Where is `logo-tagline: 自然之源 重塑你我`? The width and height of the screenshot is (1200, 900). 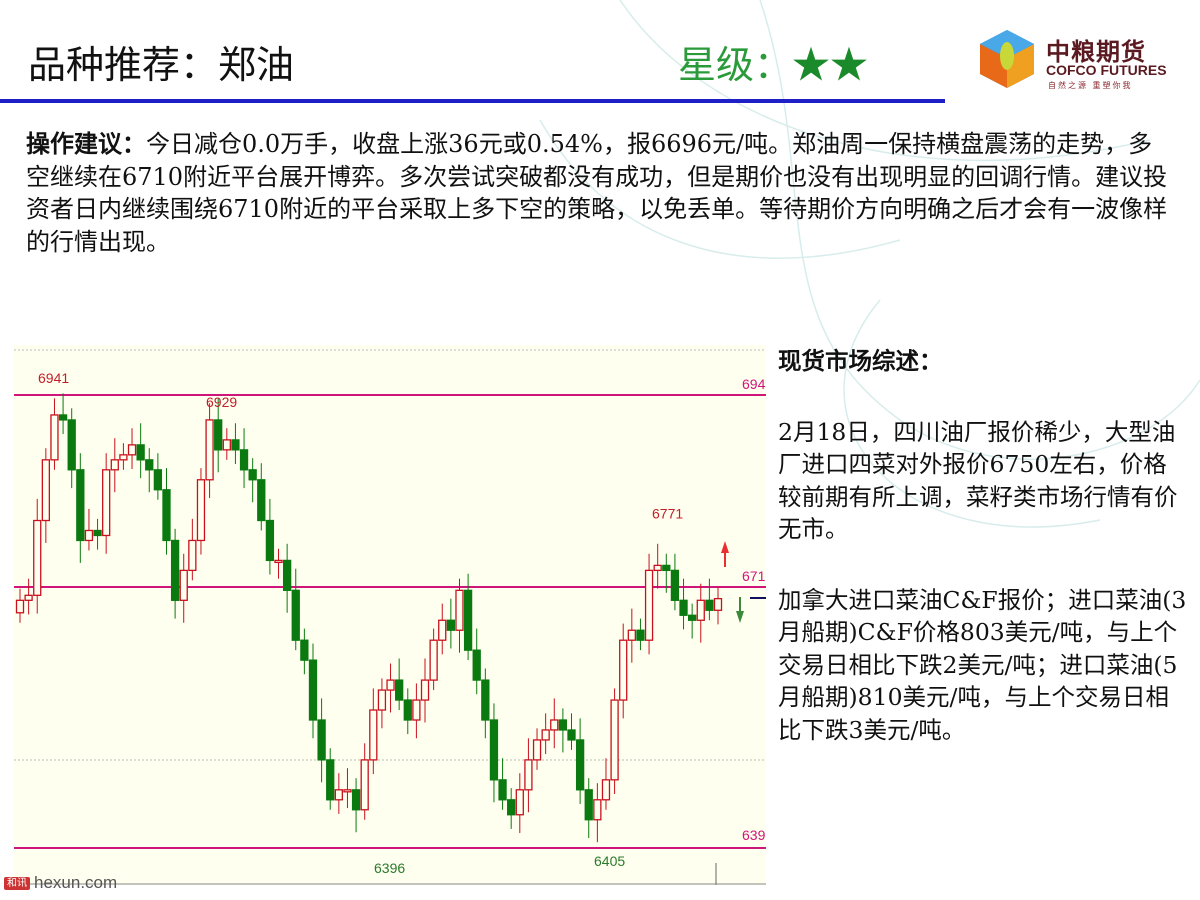 logo-tagline: 自然之源 重塑你我 is located at coordinates (1090, 85).